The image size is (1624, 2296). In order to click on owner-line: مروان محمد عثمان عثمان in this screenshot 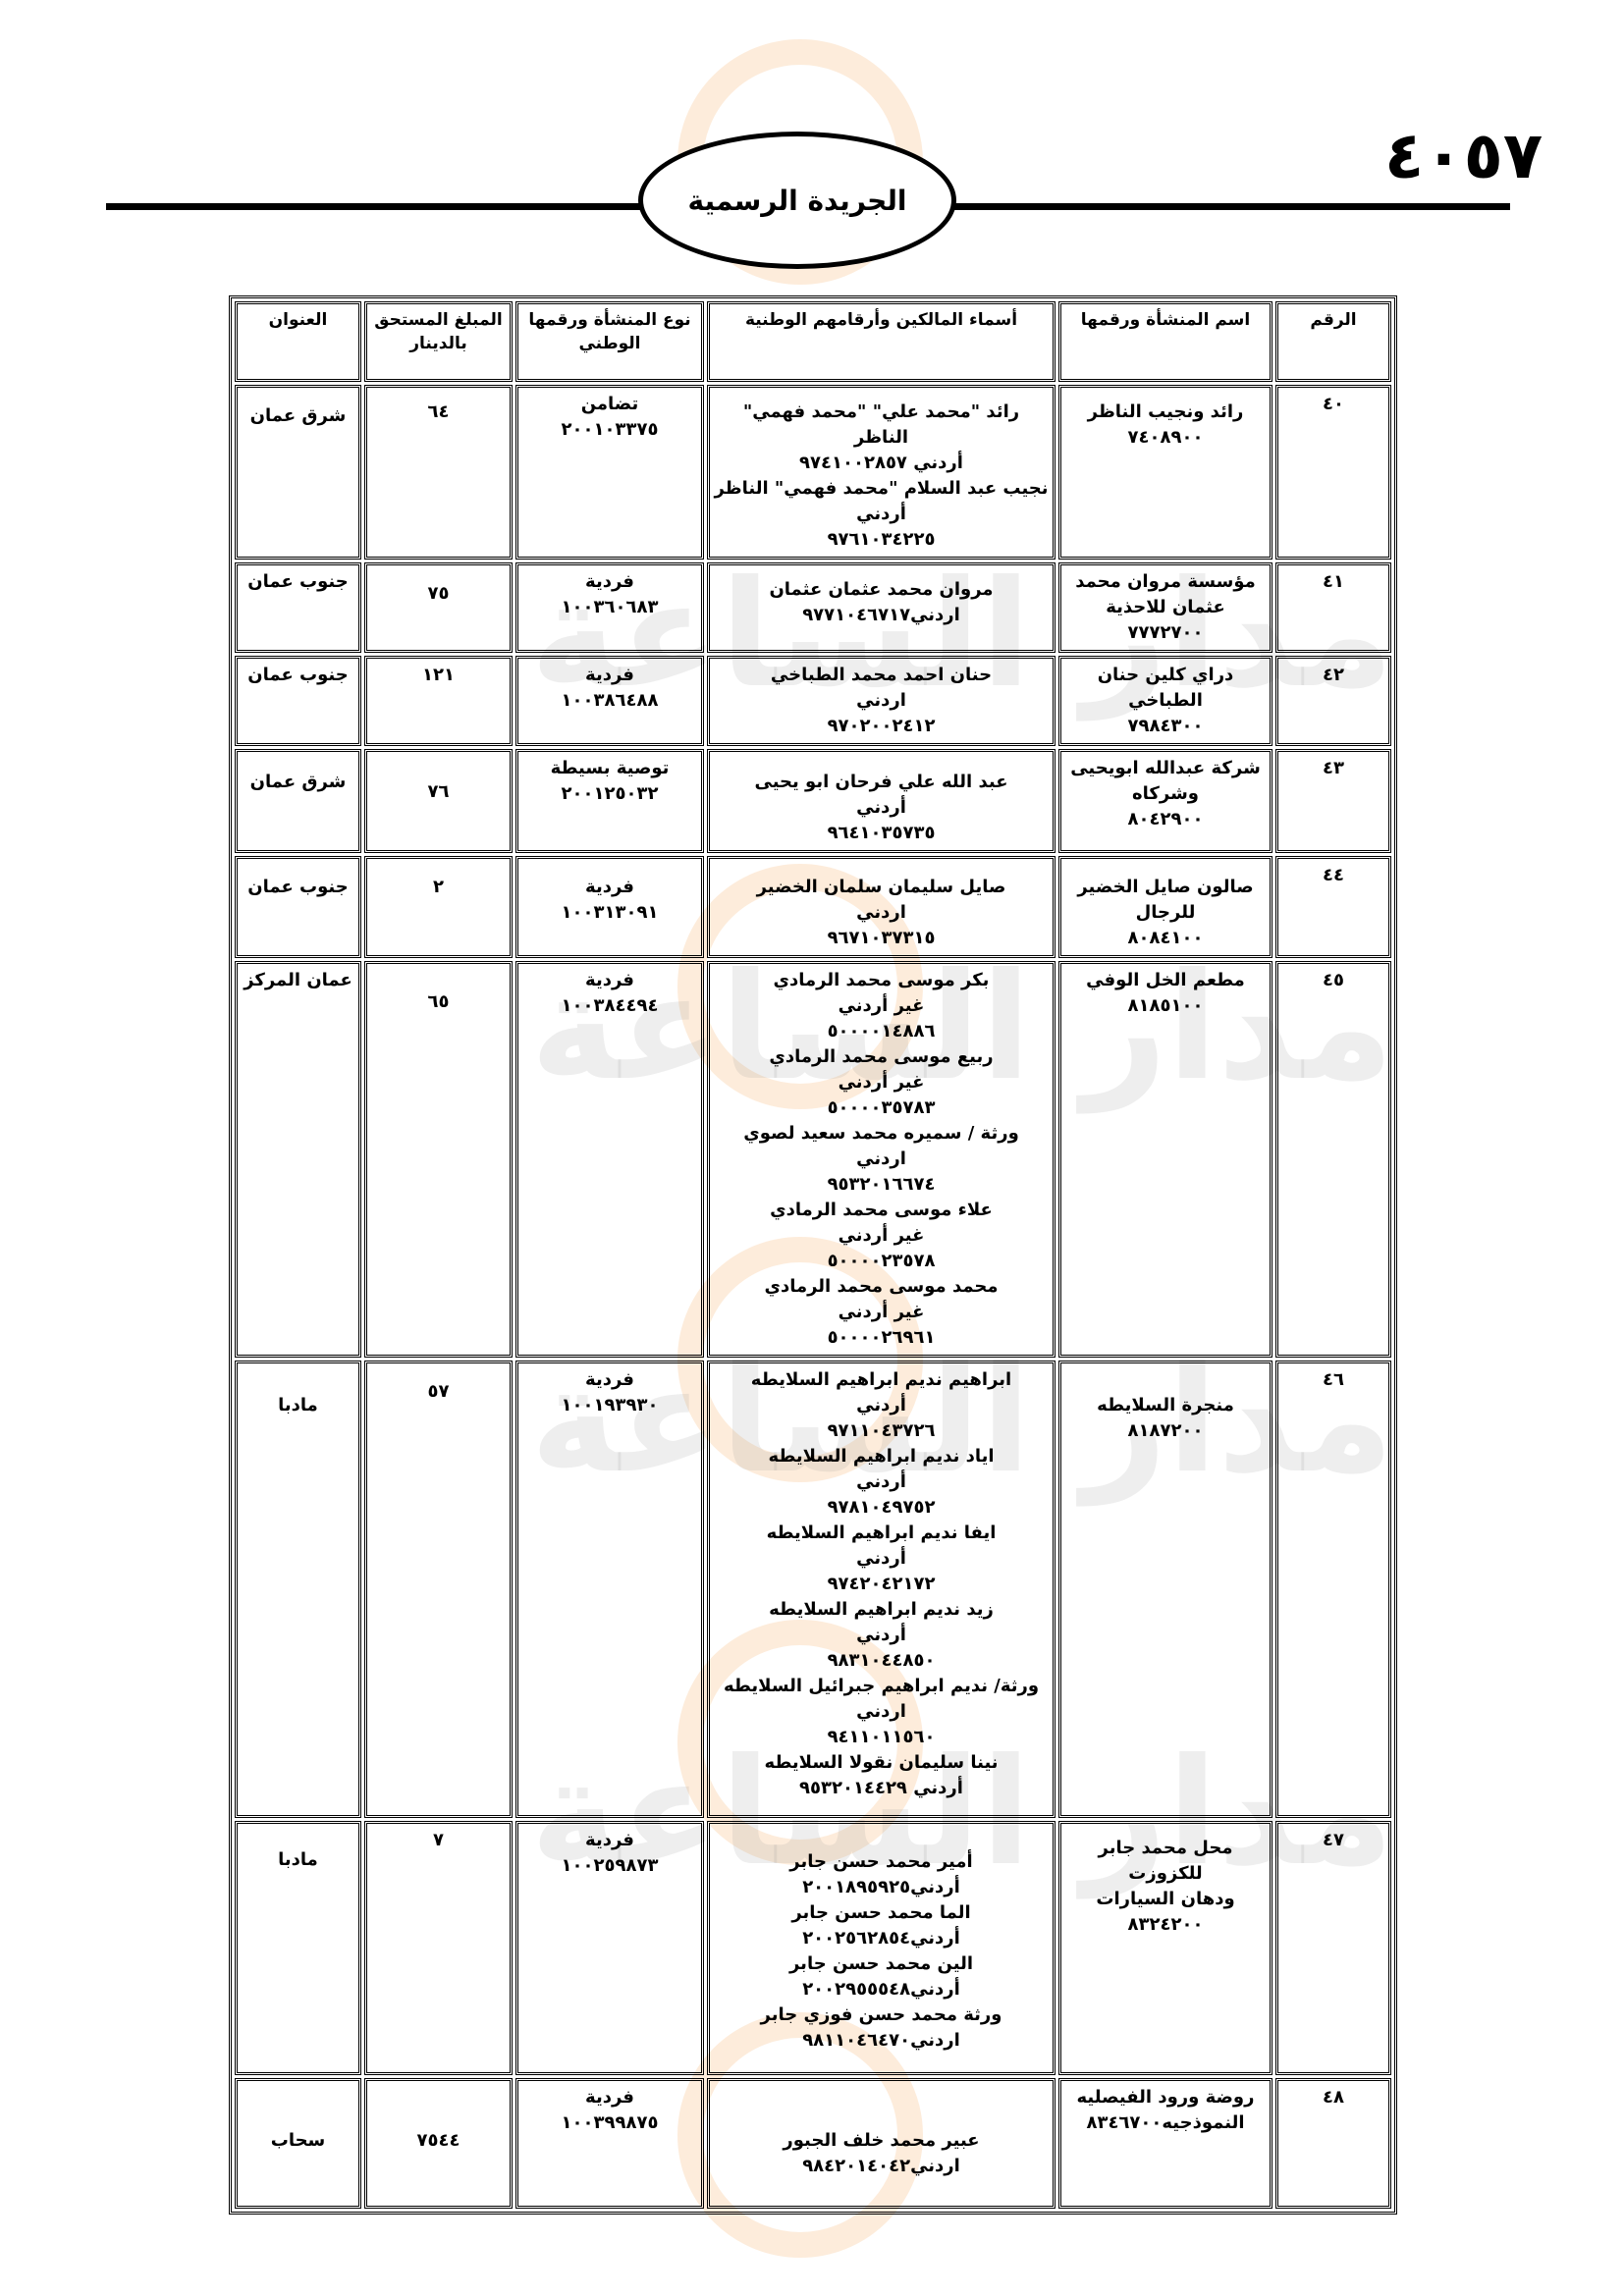, I will do `click(881, 590)`.